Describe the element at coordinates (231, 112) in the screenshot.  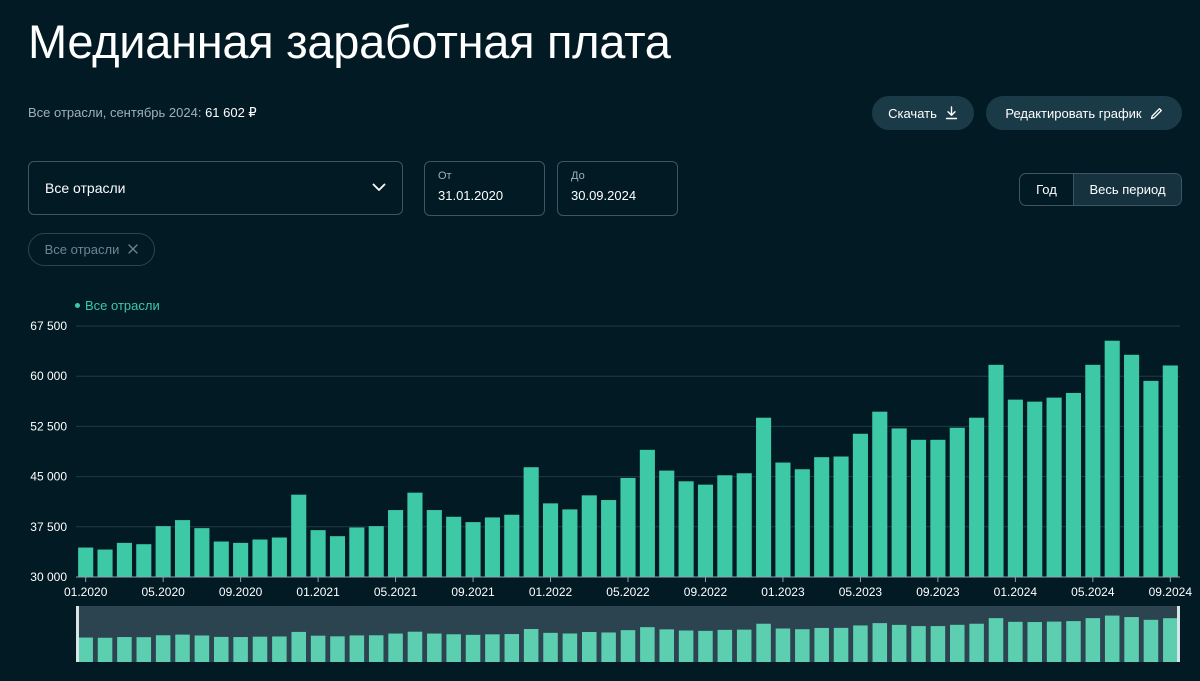
I see `summary-value: 61 602 ₽` at that location.